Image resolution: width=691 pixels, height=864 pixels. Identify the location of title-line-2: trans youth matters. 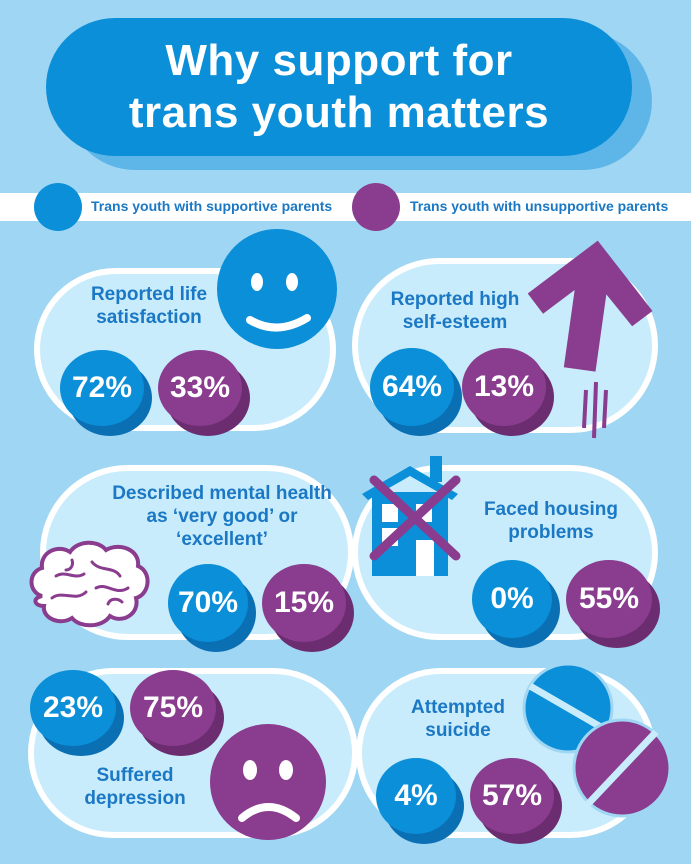
(339, 112).